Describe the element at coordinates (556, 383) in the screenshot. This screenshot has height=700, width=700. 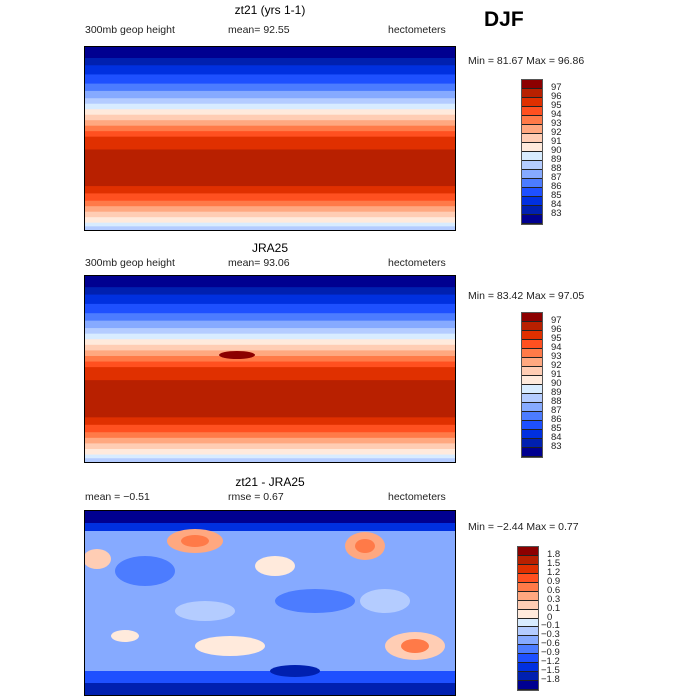
I see `colorbar-label: 90` at that location.